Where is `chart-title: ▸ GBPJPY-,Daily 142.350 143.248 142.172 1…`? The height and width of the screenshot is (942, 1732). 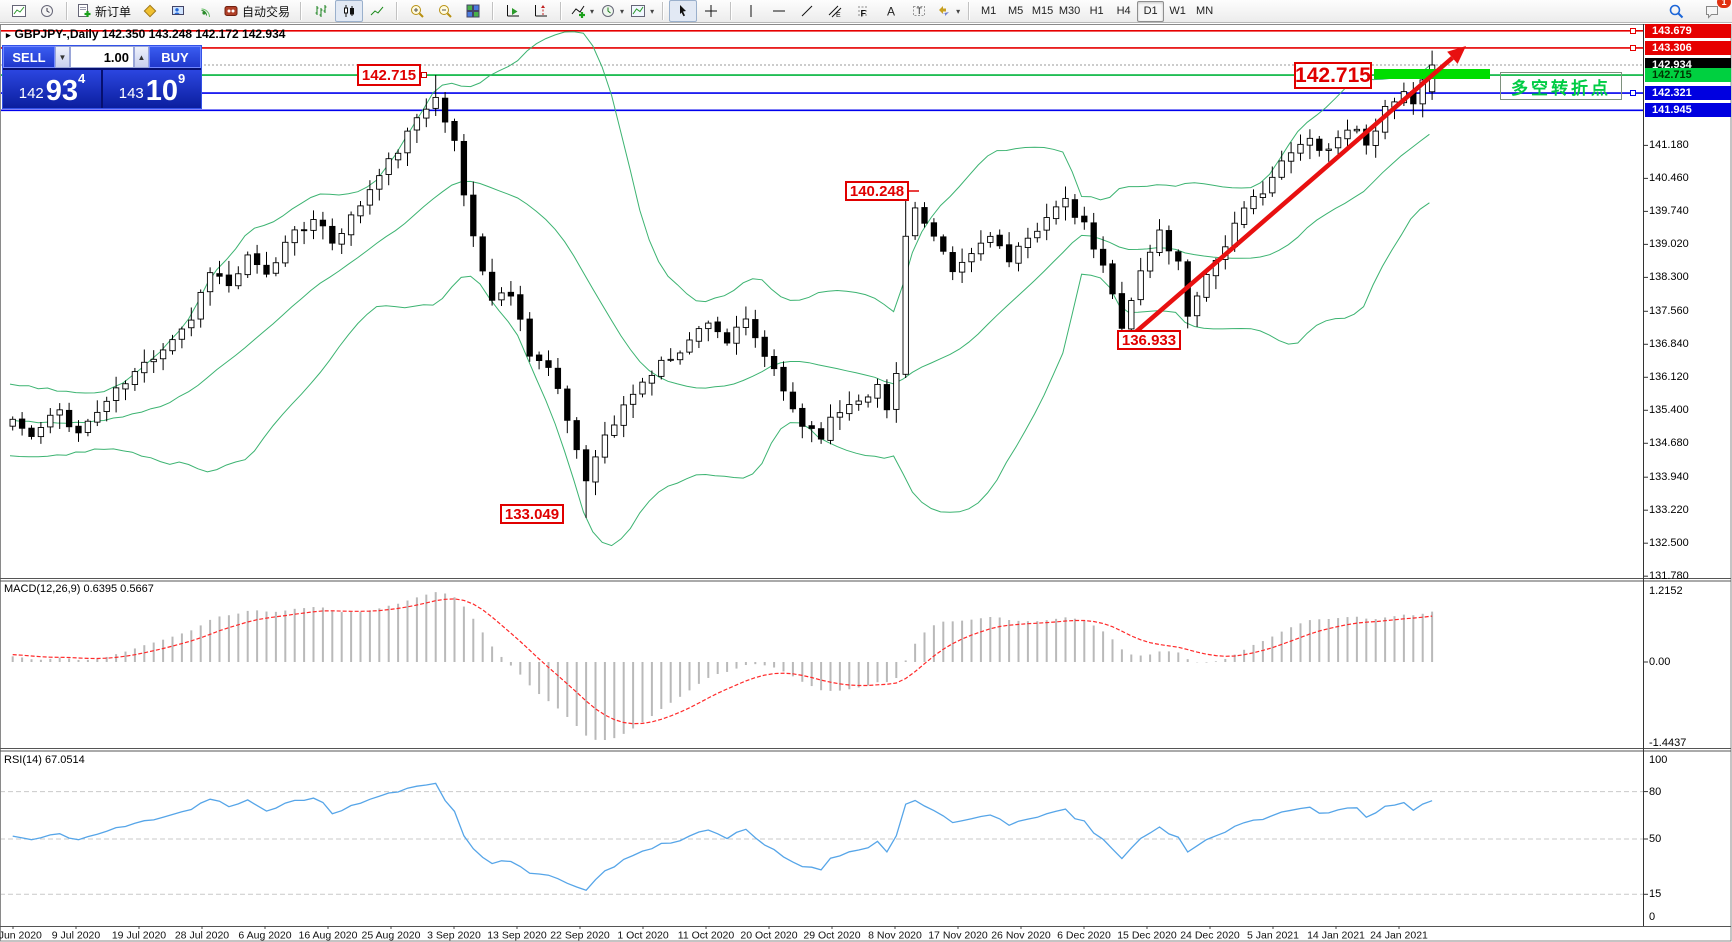 chart-title: ▸ GBPJPY-,Daily 142.350 143.248 142.172 1… is located at coordinates (145, 34).